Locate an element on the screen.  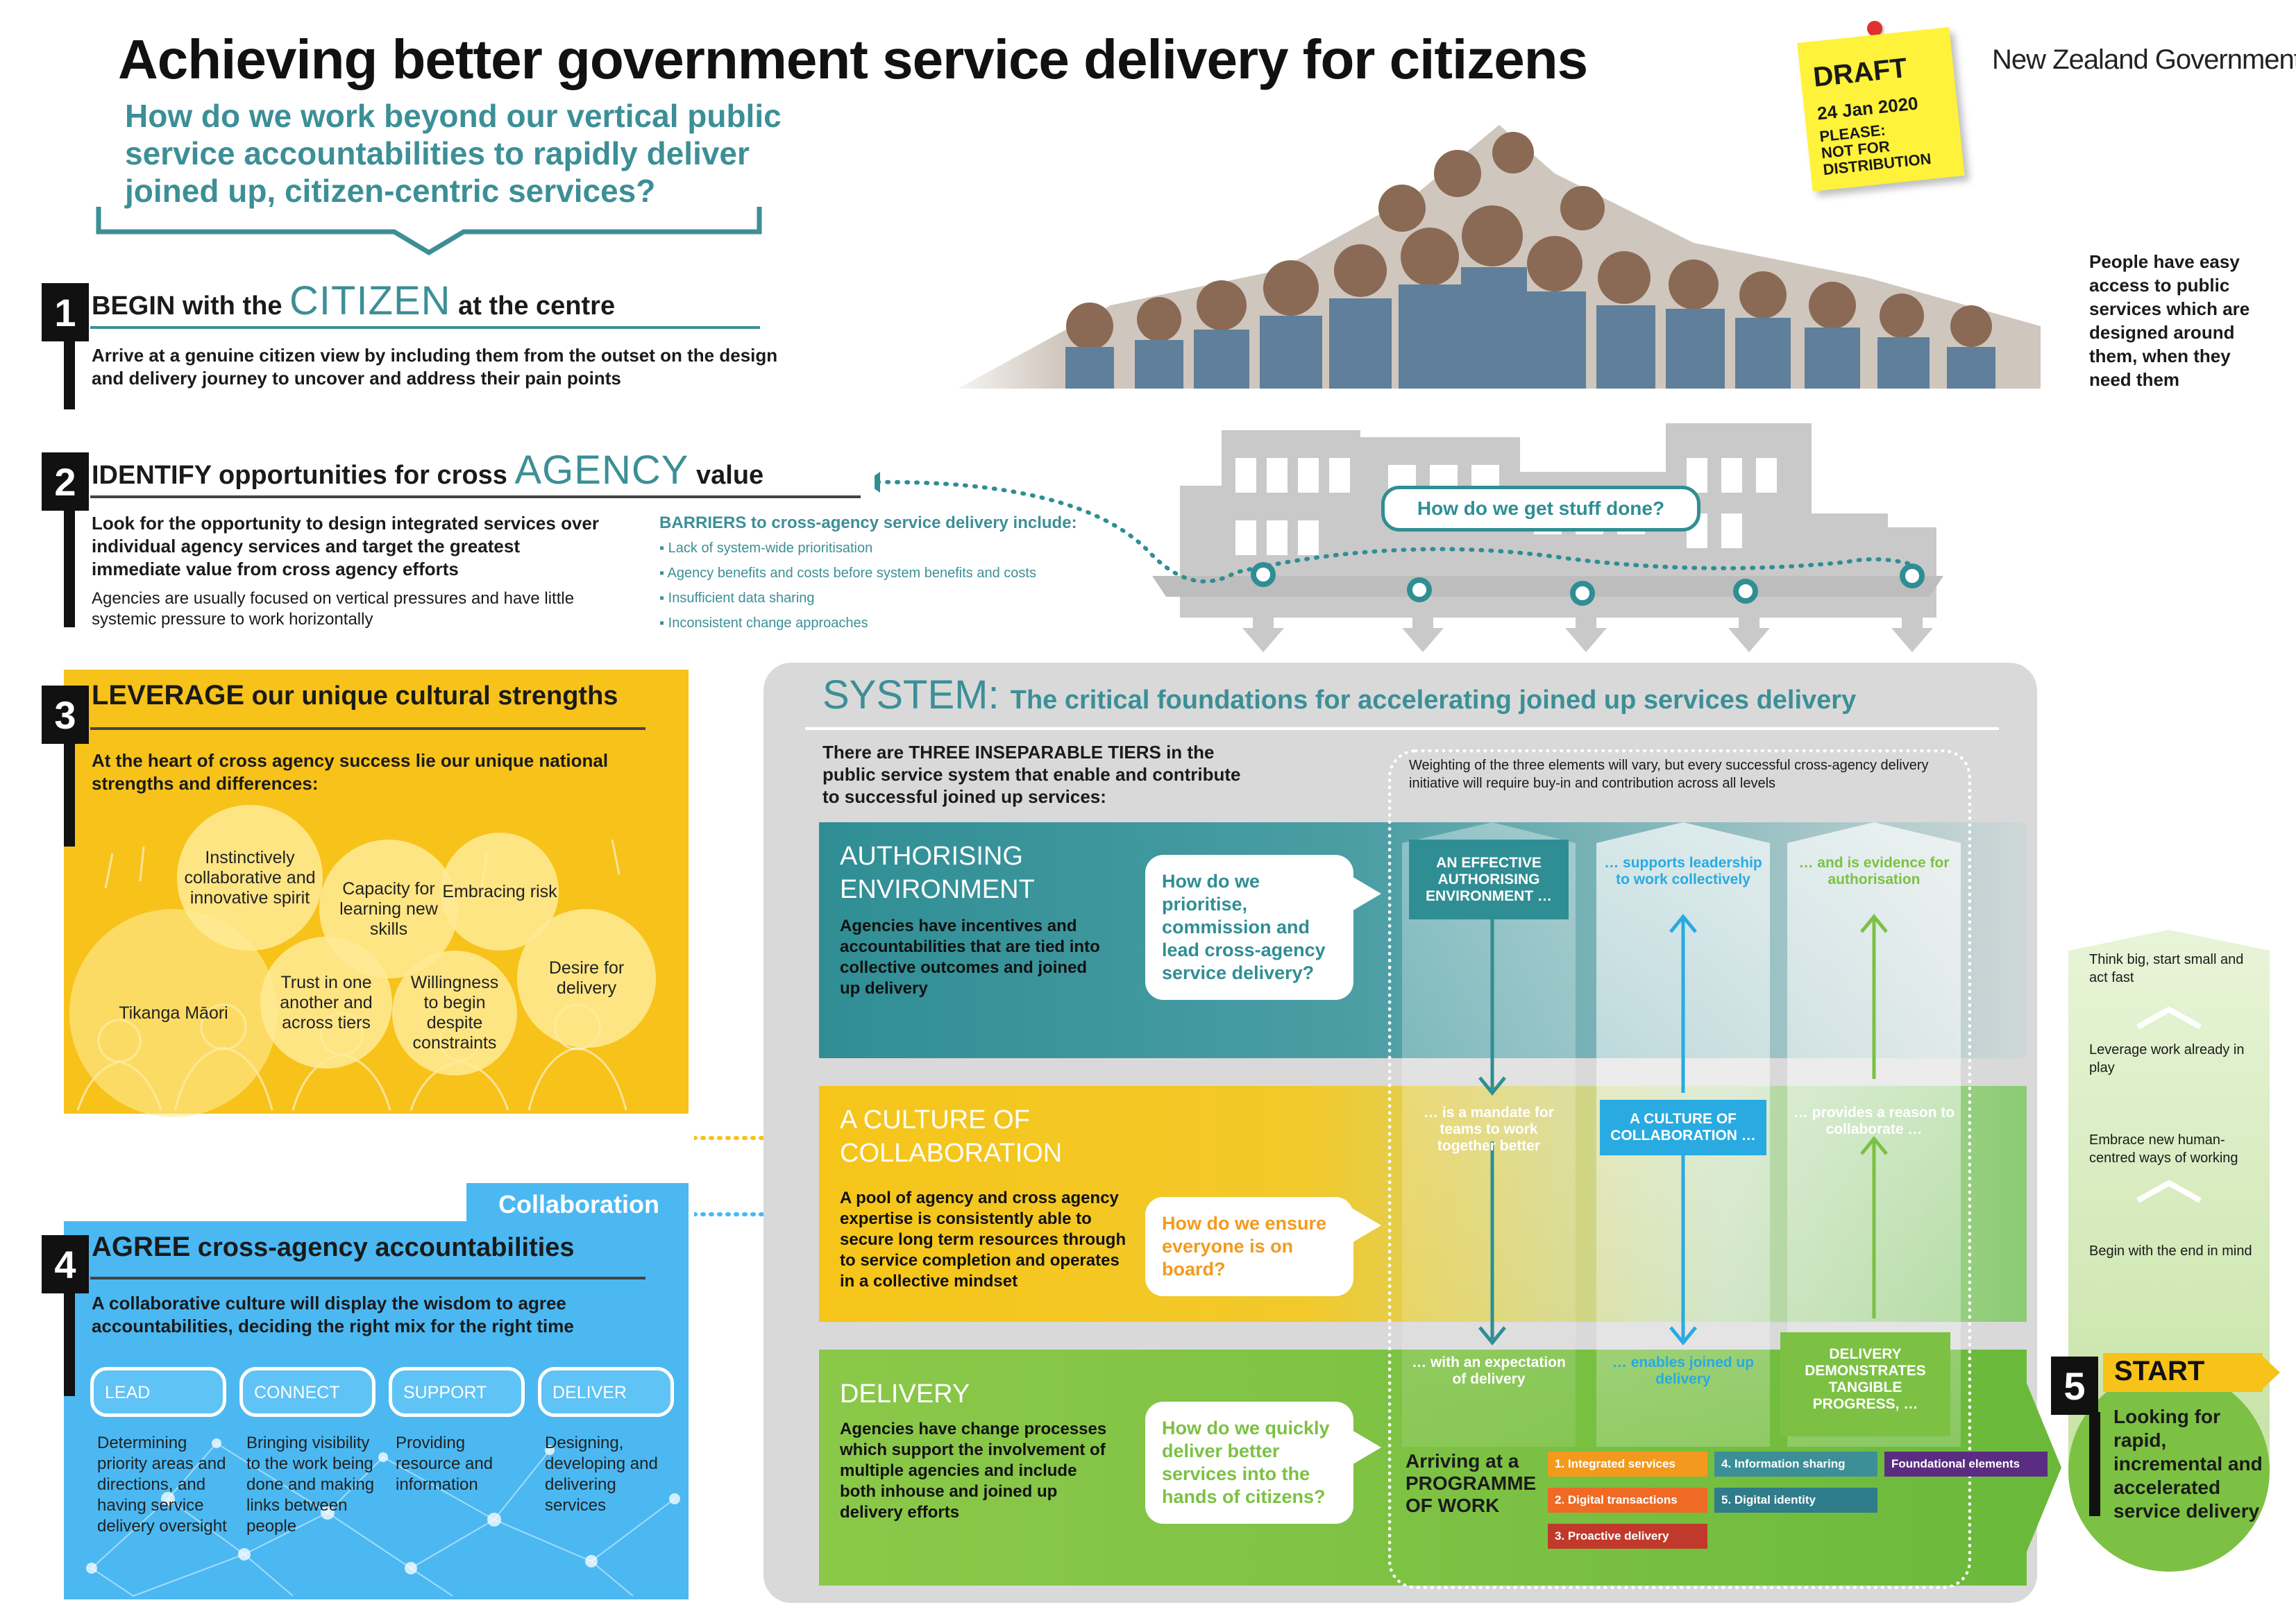
tiers-intro-pre: There are is located at coordinates (866, 752).